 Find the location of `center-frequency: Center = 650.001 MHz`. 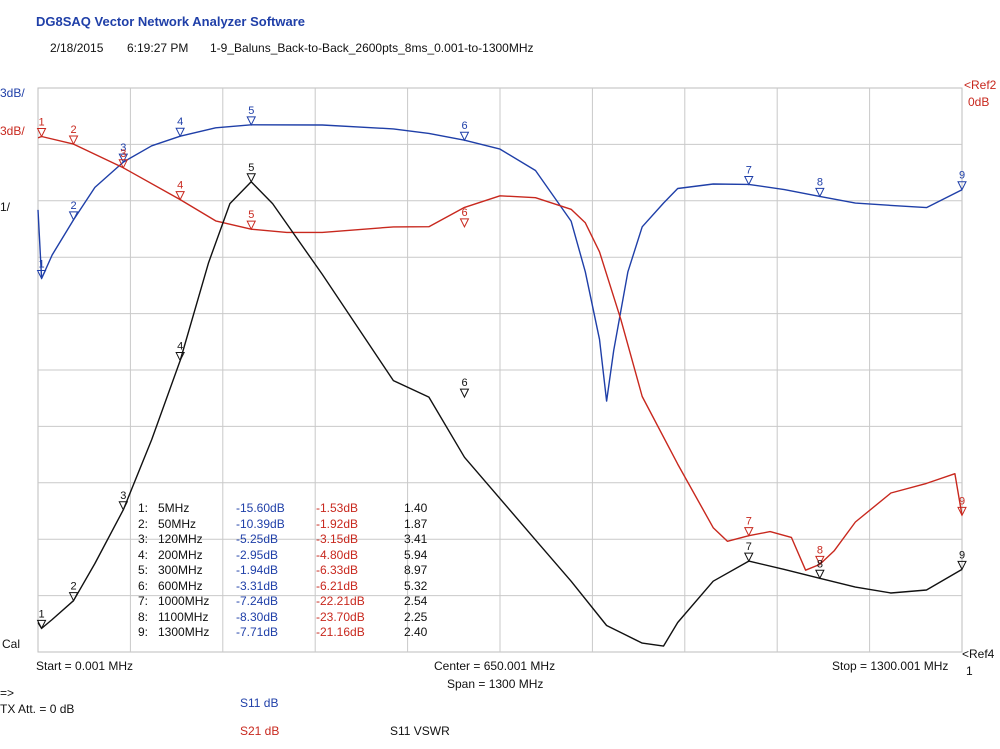

center-frequency: Center = 650.001 MHz is located at coordinates (495, 666).